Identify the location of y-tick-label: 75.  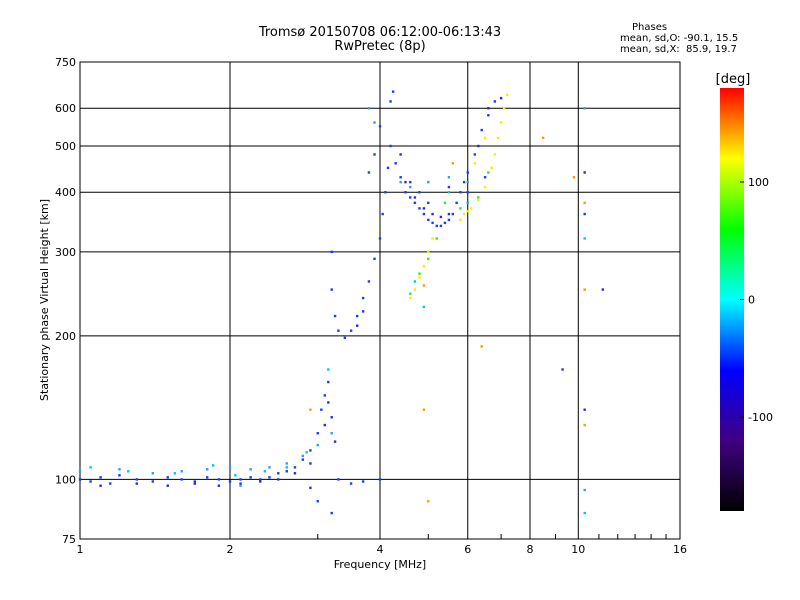
(69, 539).